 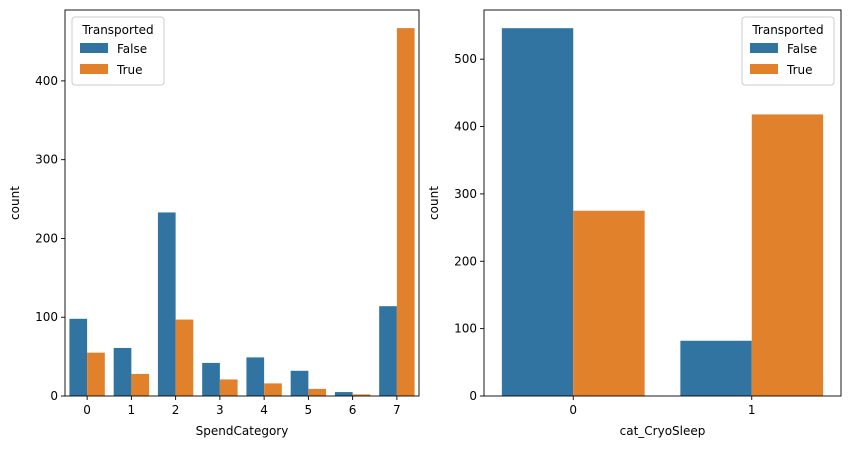 What do you see at coordinates (220, 410) in the screenshot?
I see `x-tick-label: 3` at bounding box center [220, 410].